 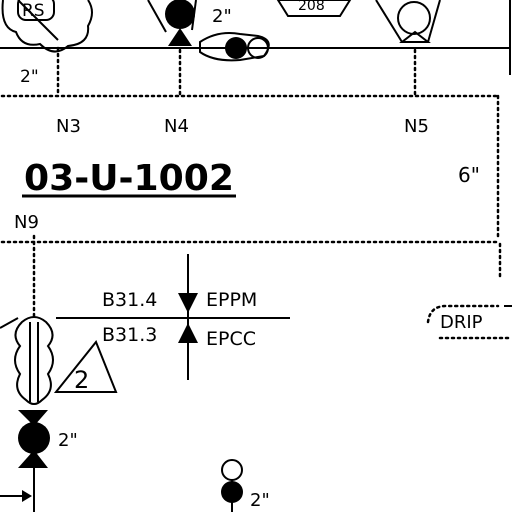 I want to click on n3-valve-size-label: 2", so click(x=29, y=77).